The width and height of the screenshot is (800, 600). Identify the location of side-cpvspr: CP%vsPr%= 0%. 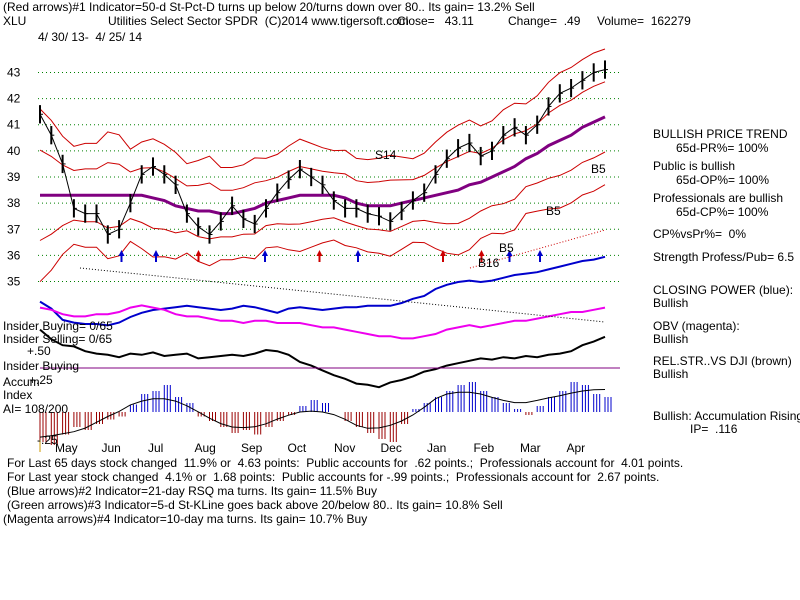
(700, 234).